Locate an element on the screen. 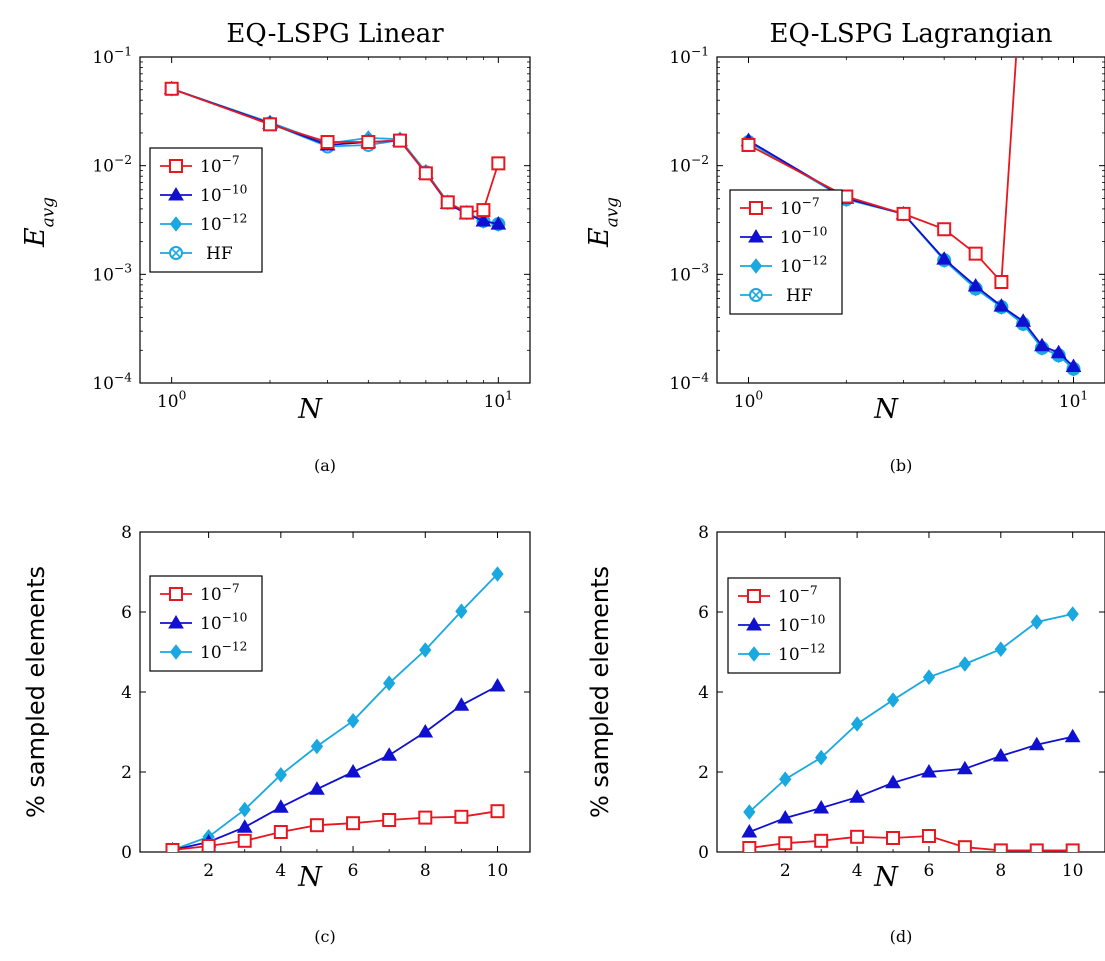  legend-item: HF is located at coordinates (776, 296).